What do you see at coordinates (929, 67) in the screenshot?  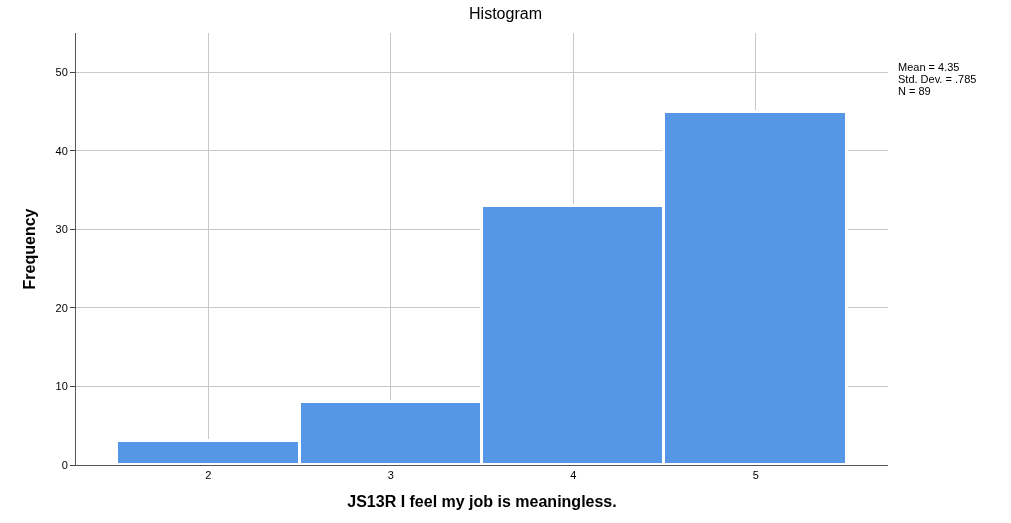 I see `text: Mean = 4.35` at bounding box center [929, 67].